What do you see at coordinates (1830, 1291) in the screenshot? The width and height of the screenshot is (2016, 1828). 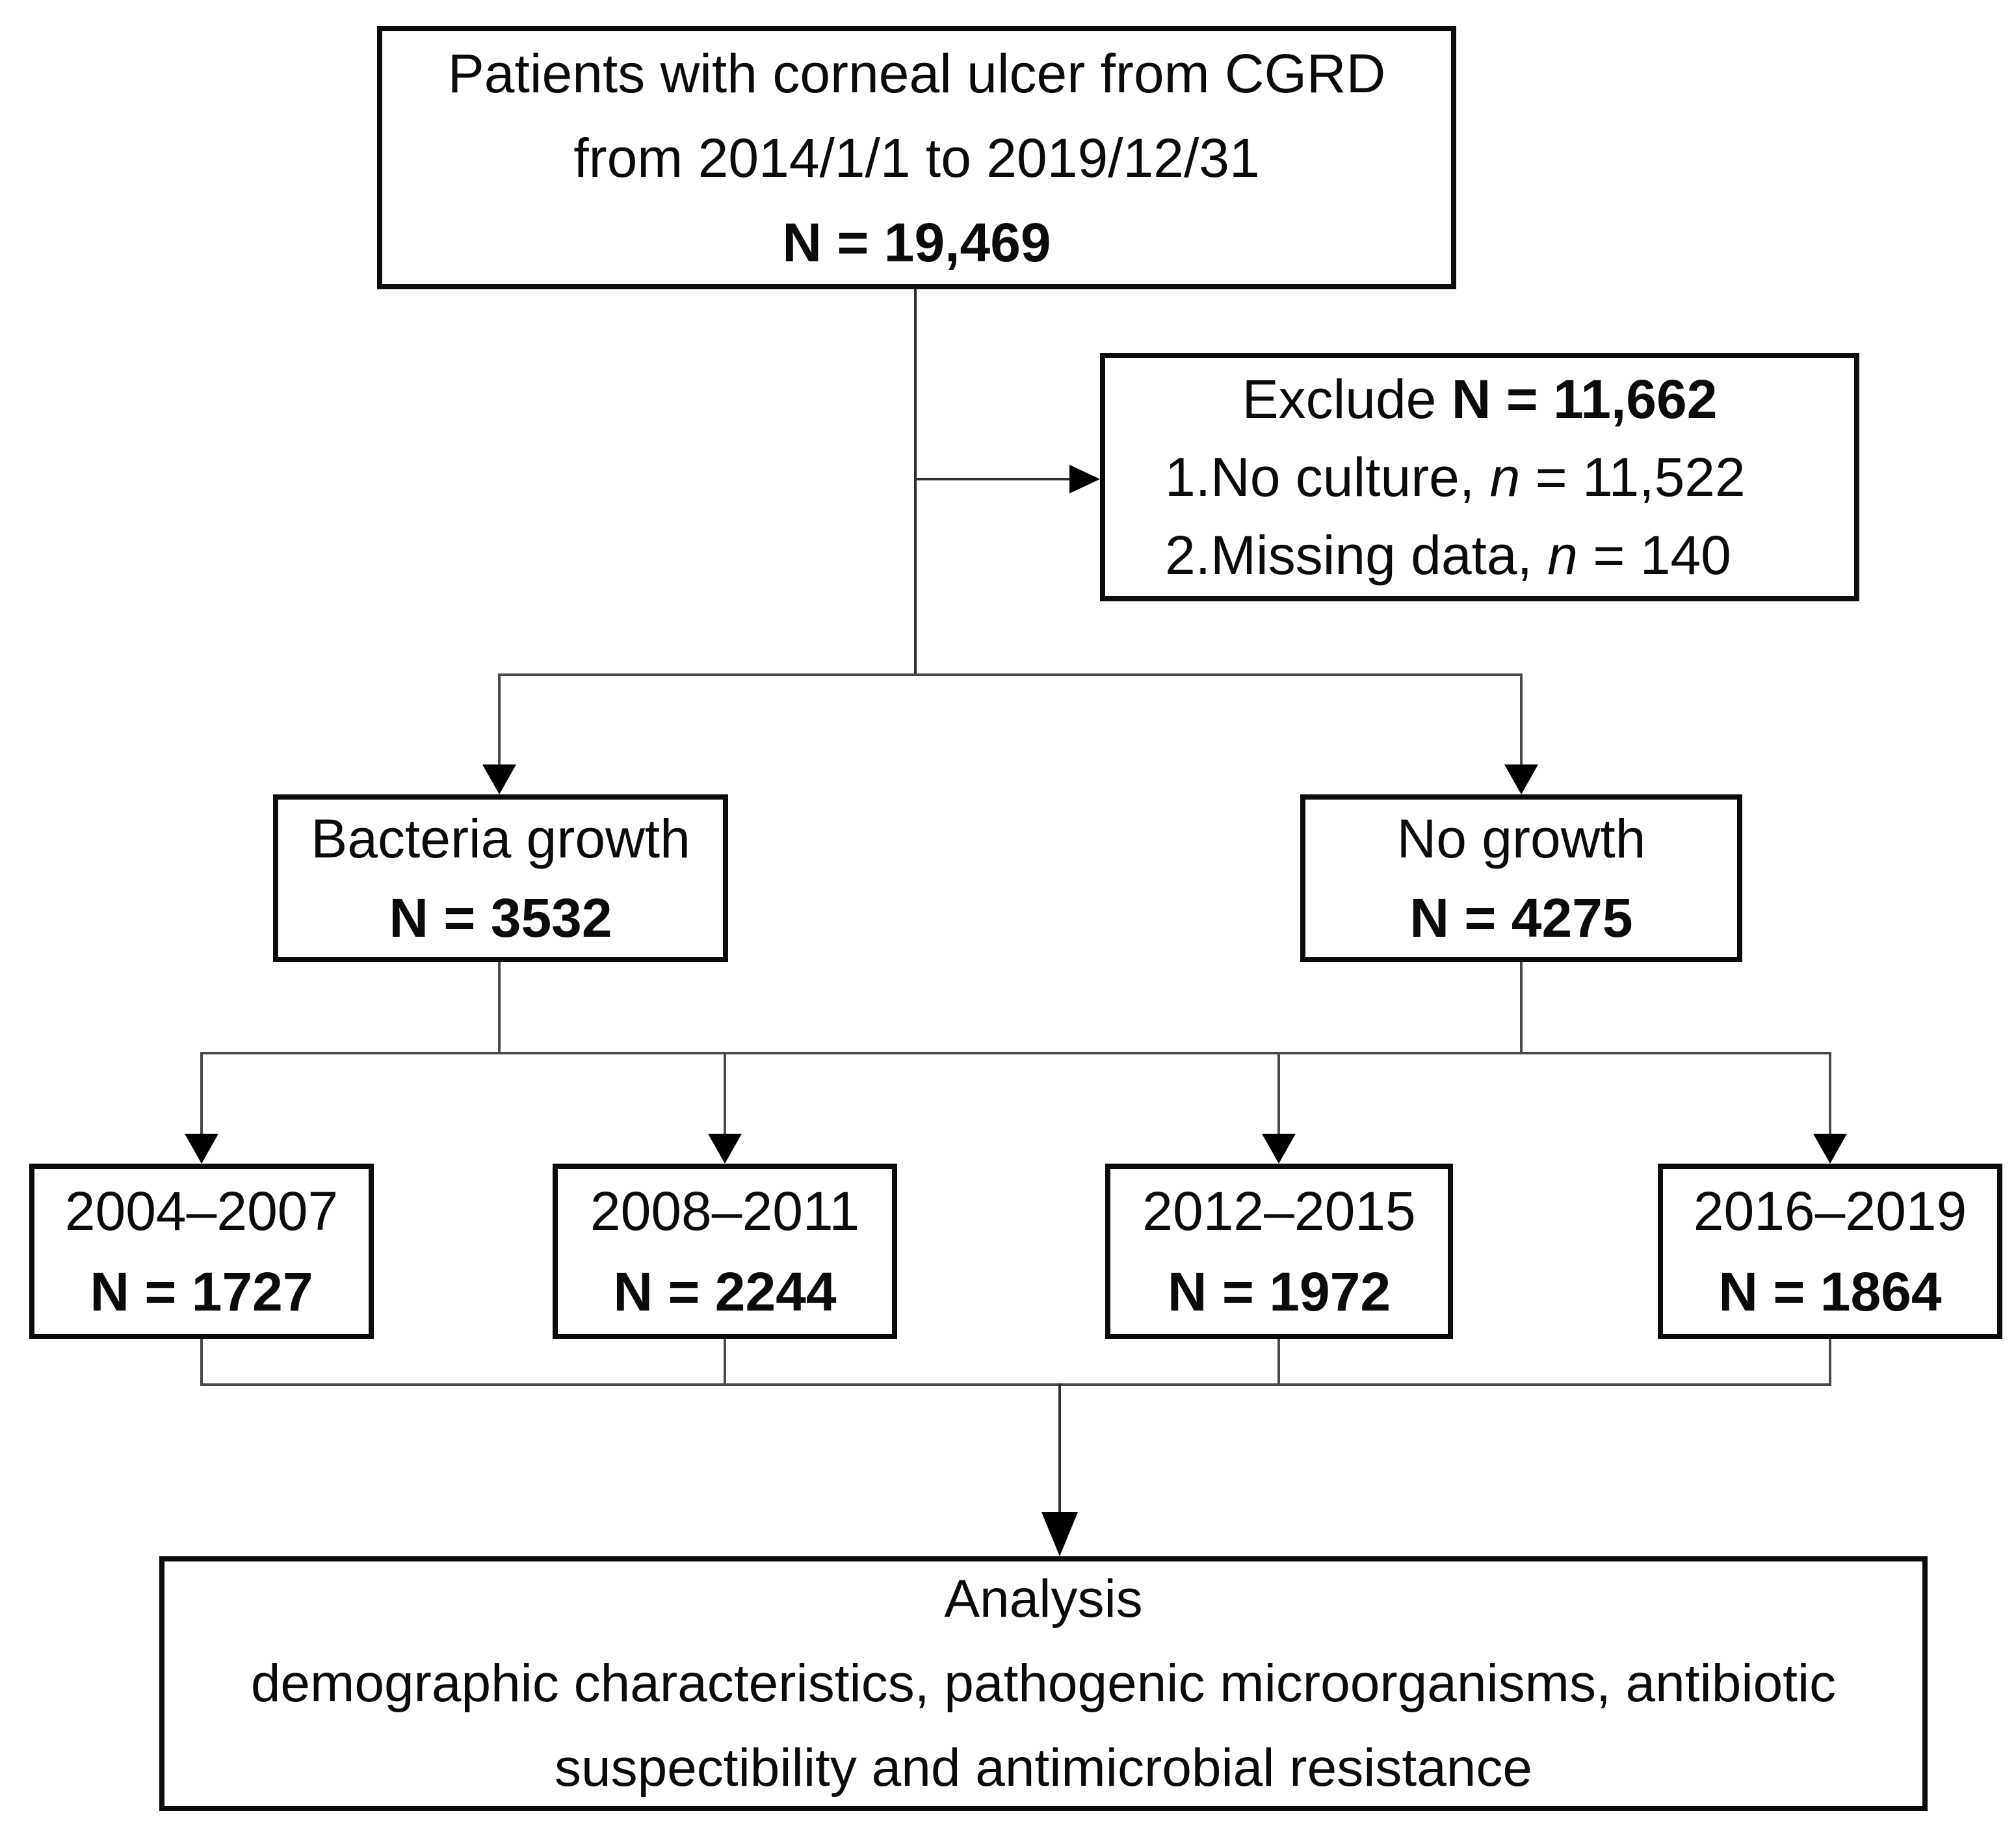 I see `period-n: N = 1864` at bounding box center [1830, 1291].